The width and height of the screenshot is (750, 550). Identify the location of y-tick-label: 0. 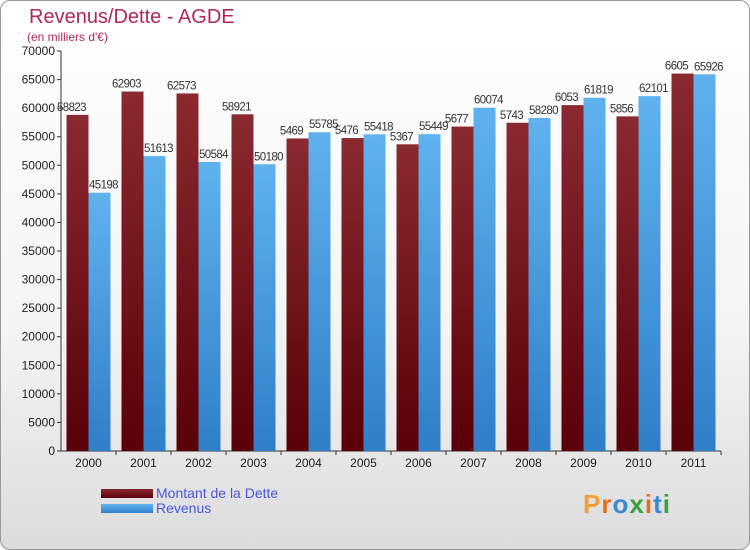
(51, 451).